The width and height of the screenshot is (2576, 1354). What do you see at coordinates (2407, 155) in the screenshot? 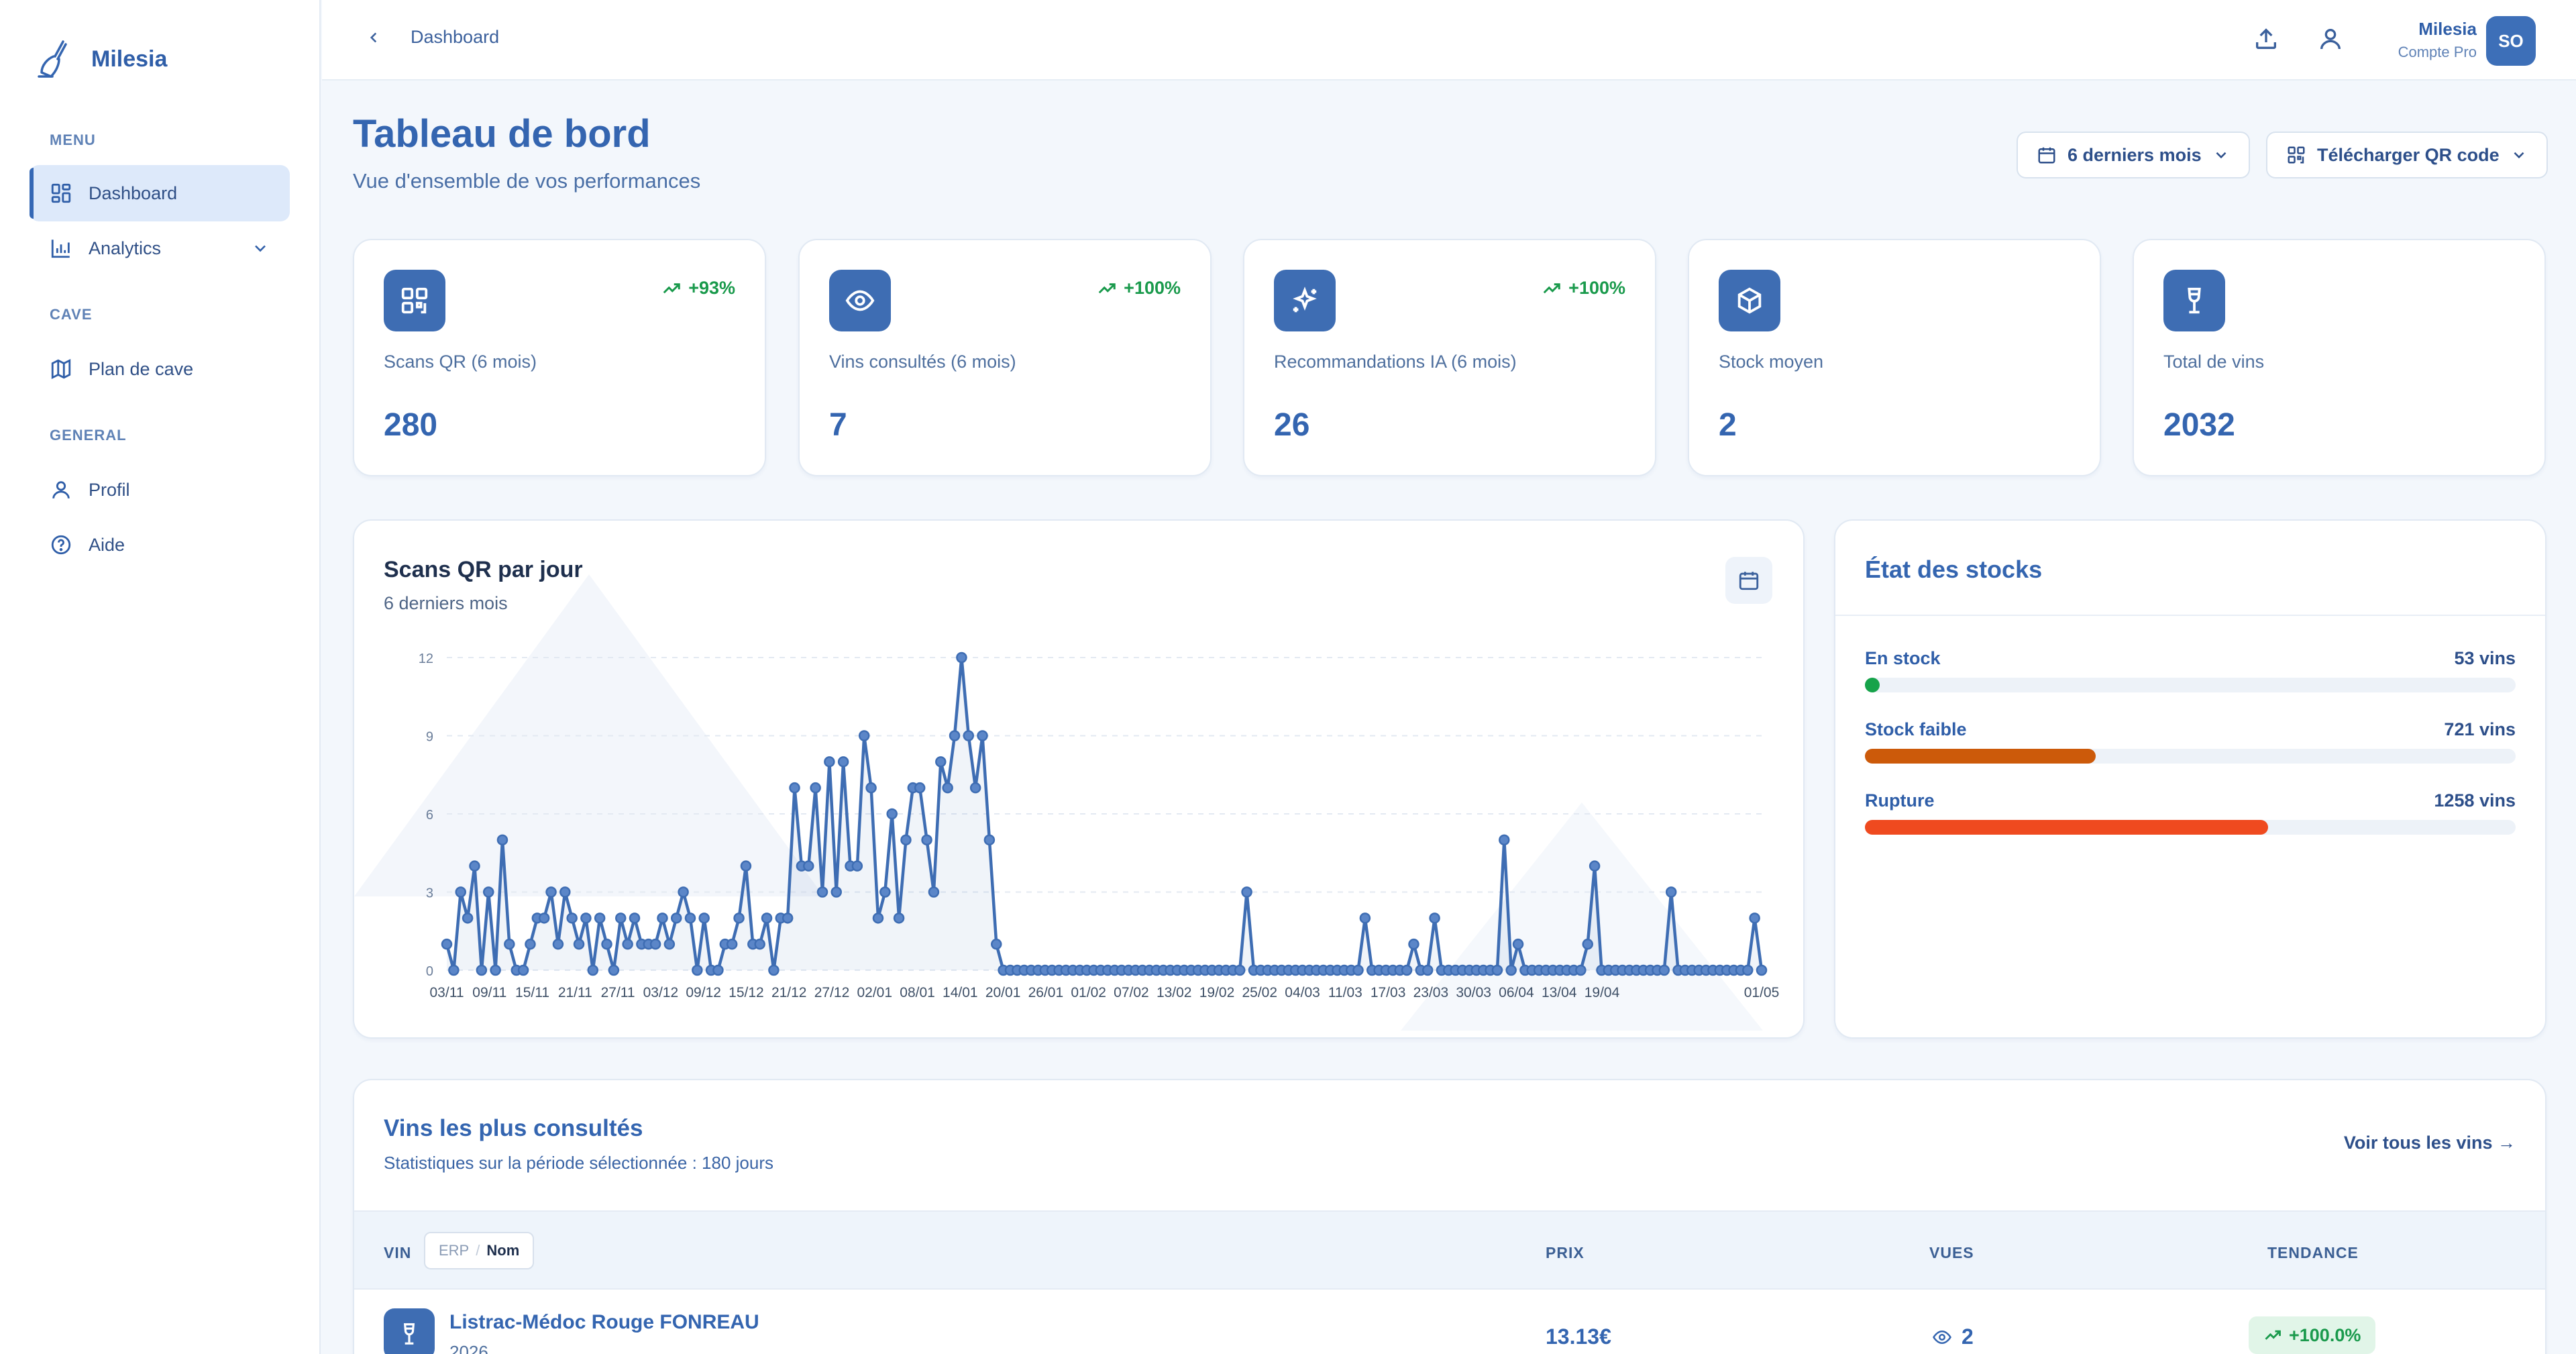
I see `download-qr-button: Télécharger QR code` at bounding box center [2407, 155].